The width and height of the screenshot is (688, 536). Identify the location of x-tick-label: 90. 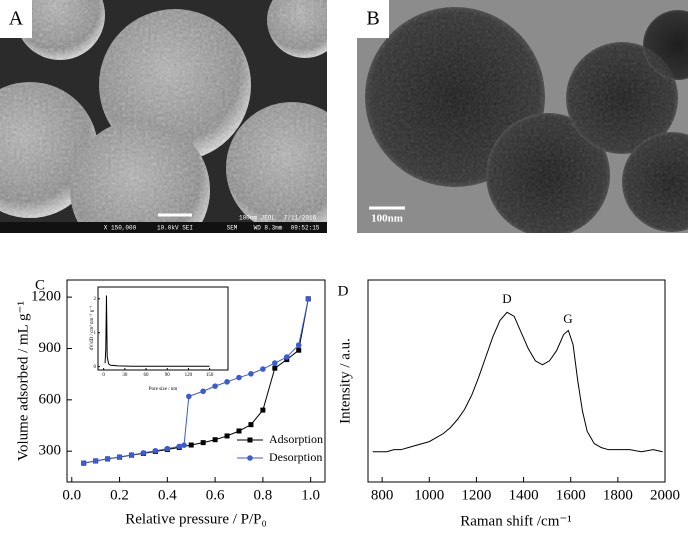
(168, 375).